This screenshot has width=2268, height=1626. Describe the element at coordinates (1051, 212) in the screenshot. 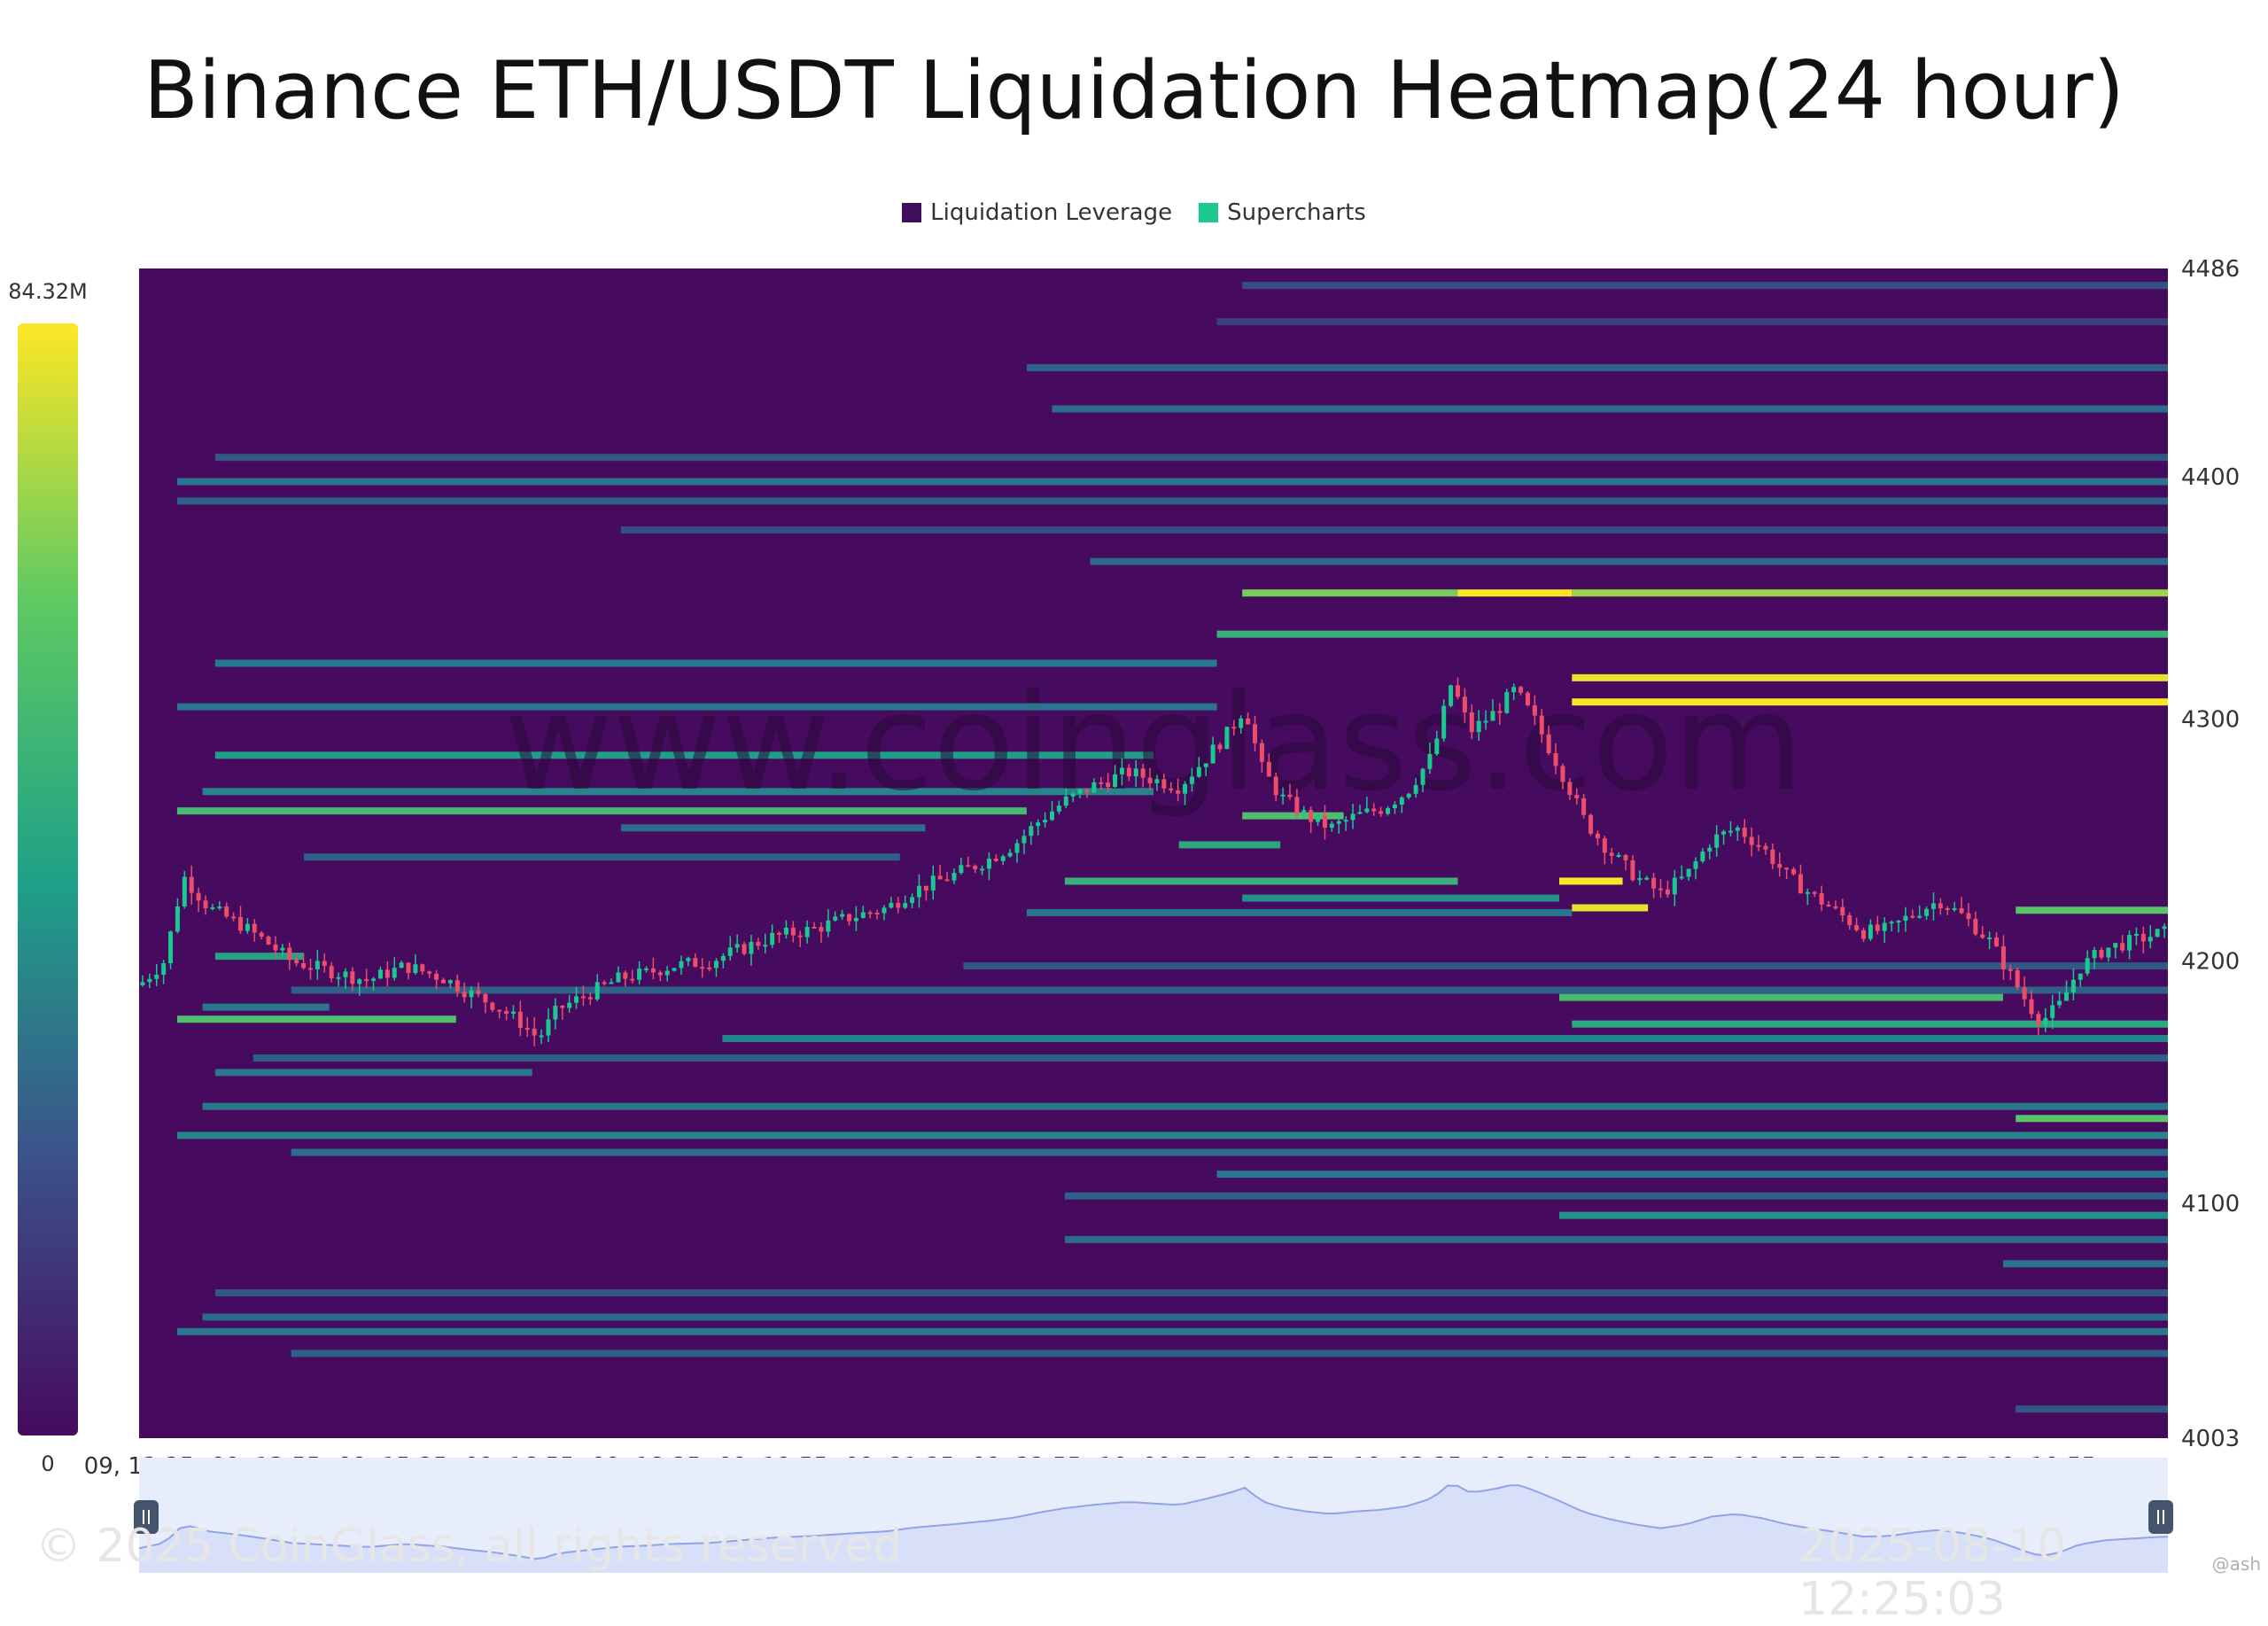

I see `legend-label-liquidation-leverage: Liquidation Leverage` at that location.